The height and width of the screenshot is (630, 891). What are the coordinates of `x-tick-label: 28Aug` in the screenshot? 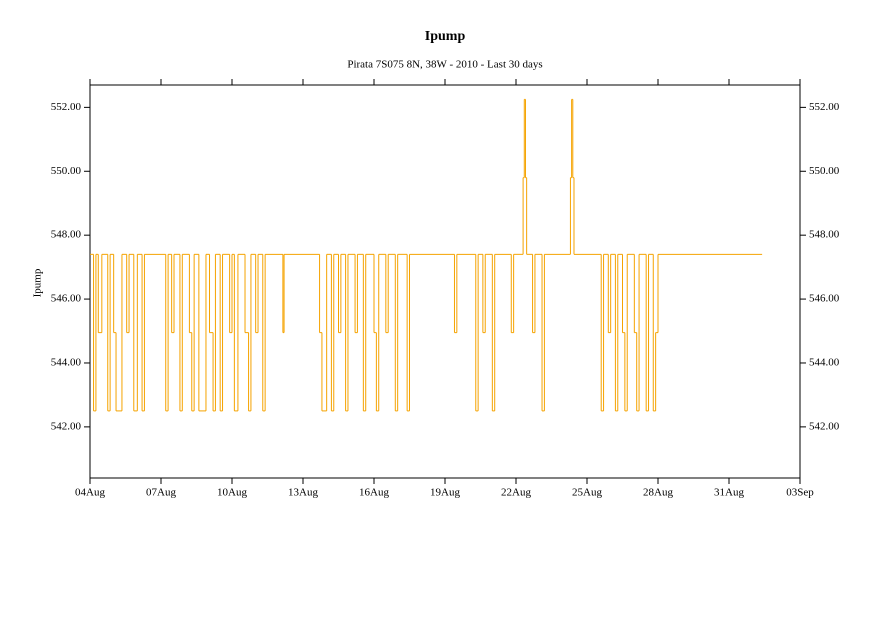 It's located at (658, 493).